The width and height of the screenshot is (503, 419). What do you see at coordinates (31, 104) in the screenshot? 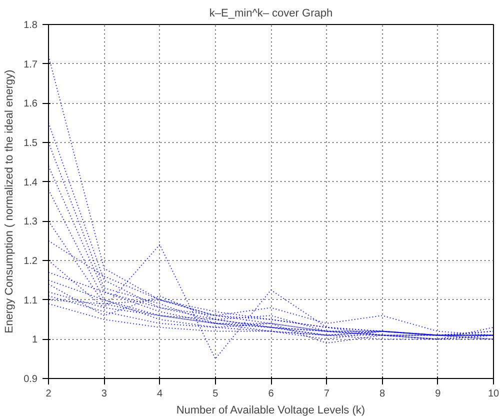
I see `y-tick-label: 1.6` at bounding box center [31, 104].